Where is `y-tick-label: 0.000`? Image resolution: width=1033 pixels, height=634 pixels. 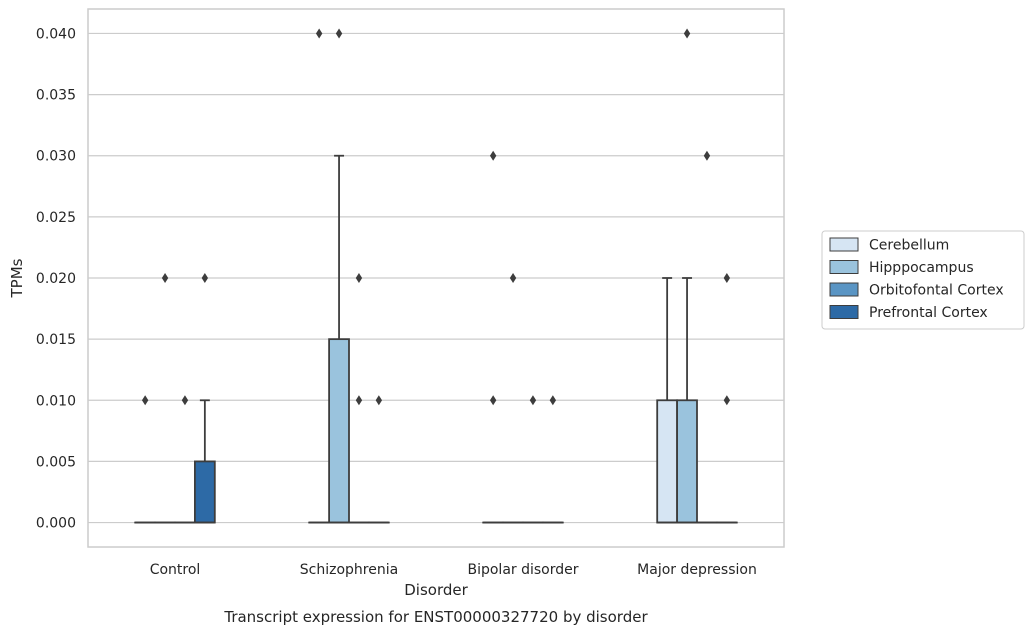 y-tick-label: 0.000 is located at coordinates (56, 524).